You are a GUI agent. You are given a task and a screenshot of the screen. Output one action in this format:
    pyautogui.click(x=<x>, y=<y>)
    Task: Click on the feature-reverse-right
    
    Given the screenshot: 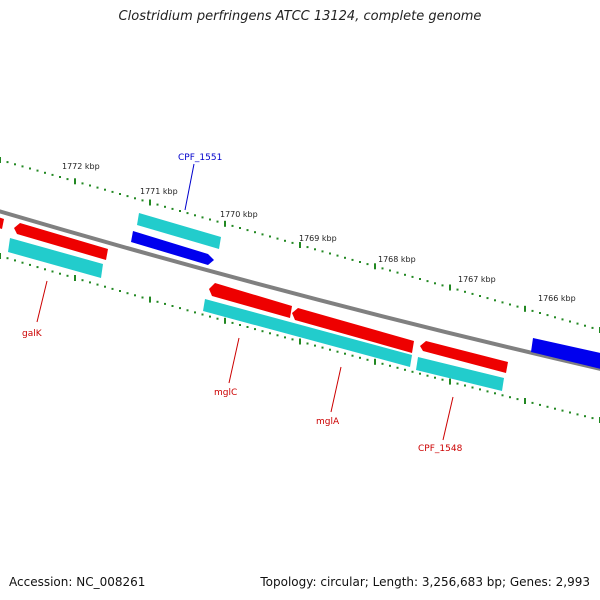 What is the action you would take?
    pyautogui.click(x=565, y=354)
    